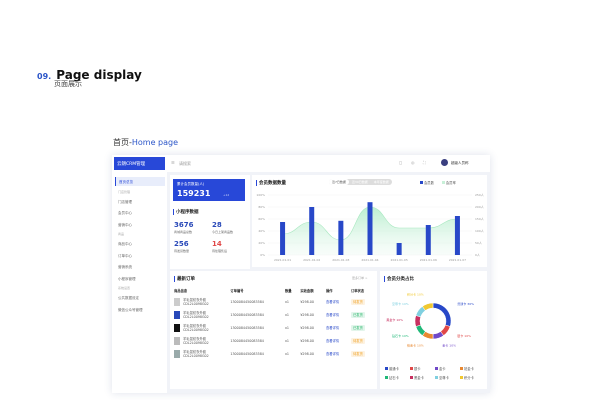 The width and height of the screenshot is (600, 400). What do you see at coordinates (125, 244) in the screenshot?
I see `sidebar-item: 商品中心` at bounding box center [125, 244].